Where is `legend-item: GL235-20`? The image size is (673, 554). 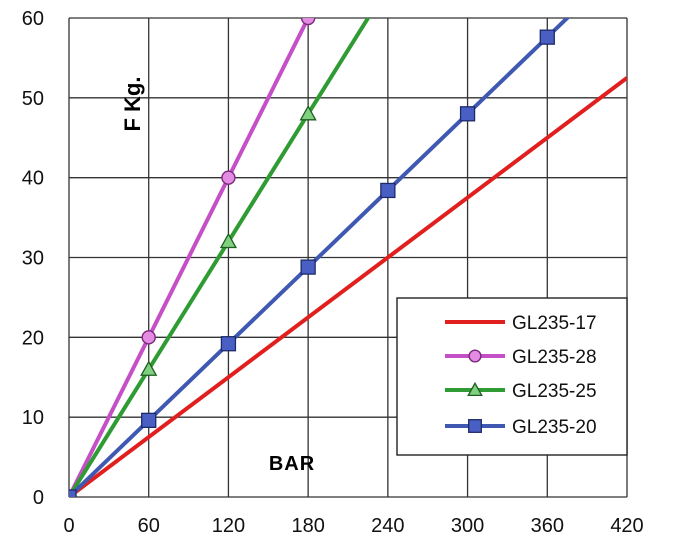
legend-item: GL235-20 is located at coordinates (521, 427).